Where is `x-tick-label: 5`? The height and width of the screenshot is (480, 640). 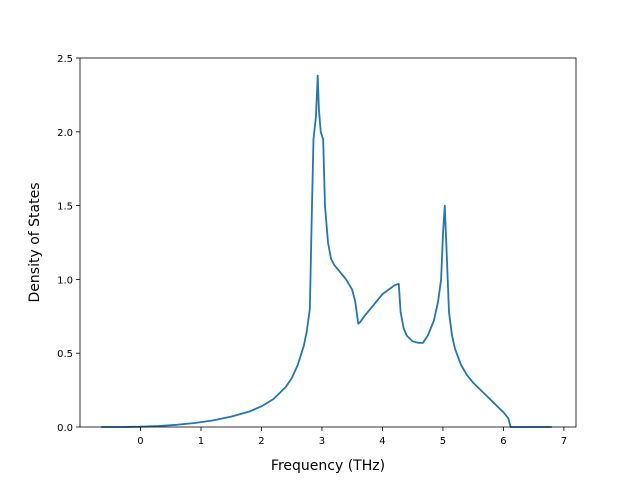
x-tick-label: 5 is located at coordinates (443, 441).